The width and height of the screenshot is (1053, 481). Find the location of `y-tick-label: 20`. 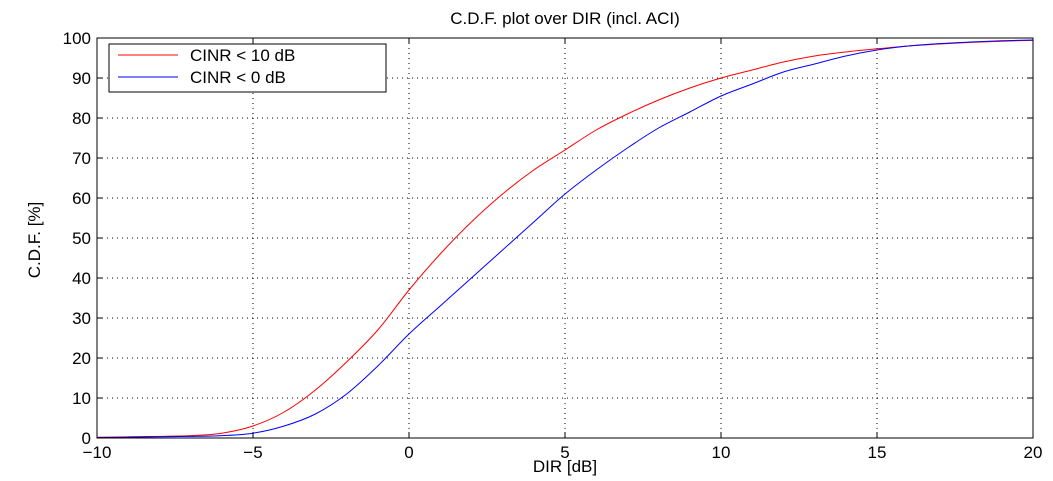

y-tick-label: 20 is located at coordinates (81, 358).